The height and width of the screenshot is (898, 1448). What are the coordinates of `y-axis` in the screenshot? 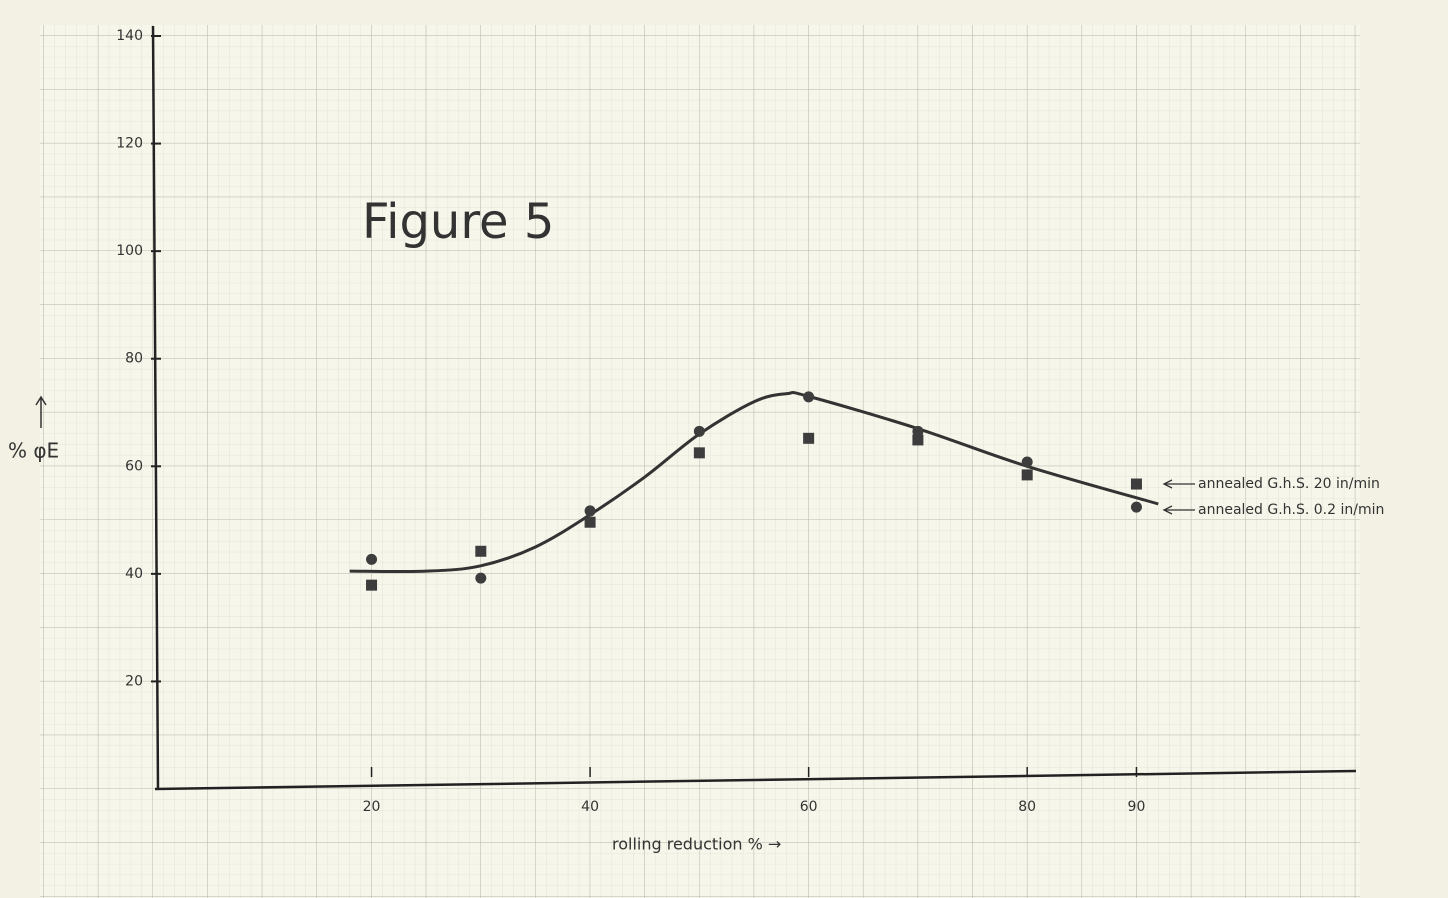 It's located at (155, 407).